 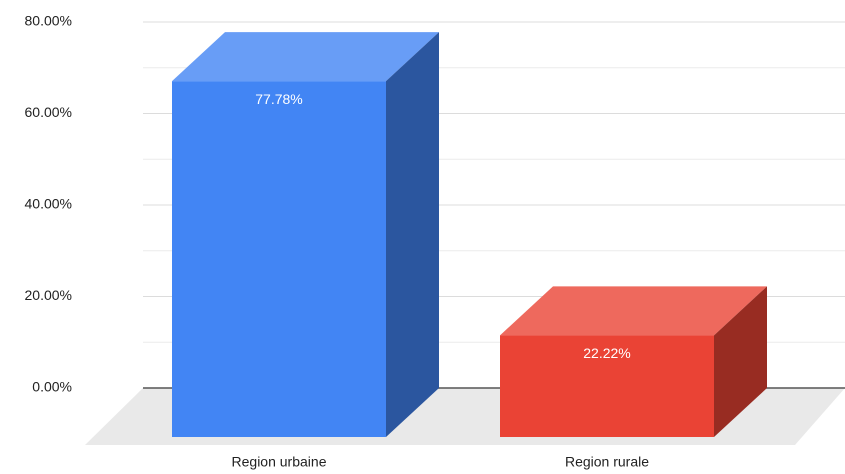 I want to click on x-tick-label: Region rurale, so click(x=607, y=462).